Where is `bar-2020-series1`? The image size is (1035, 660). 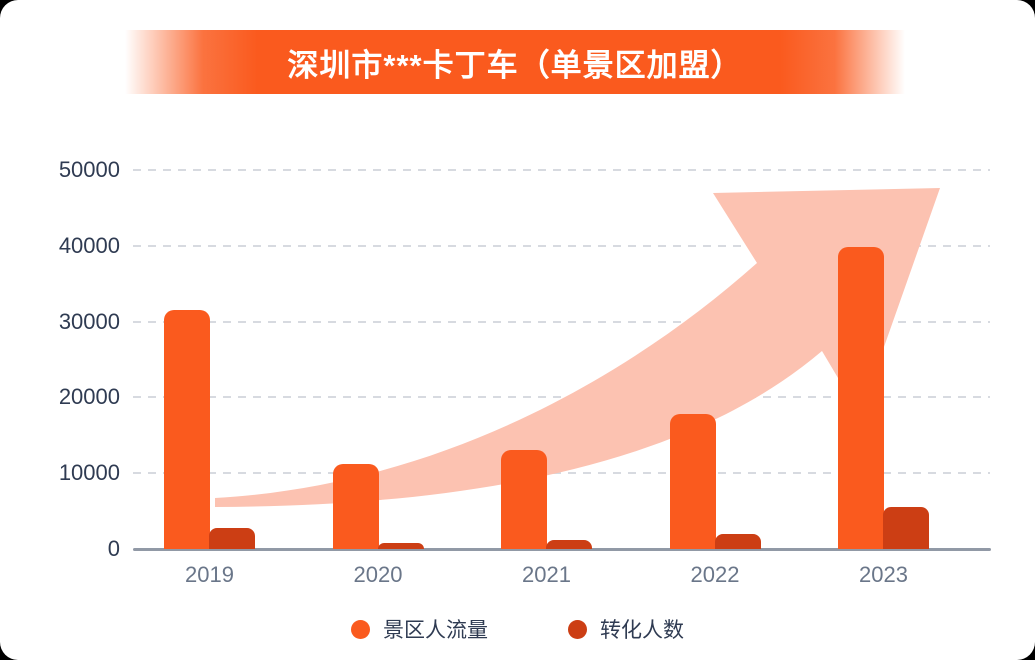
bar-2020-series1 is located at coordinates (355, 506).